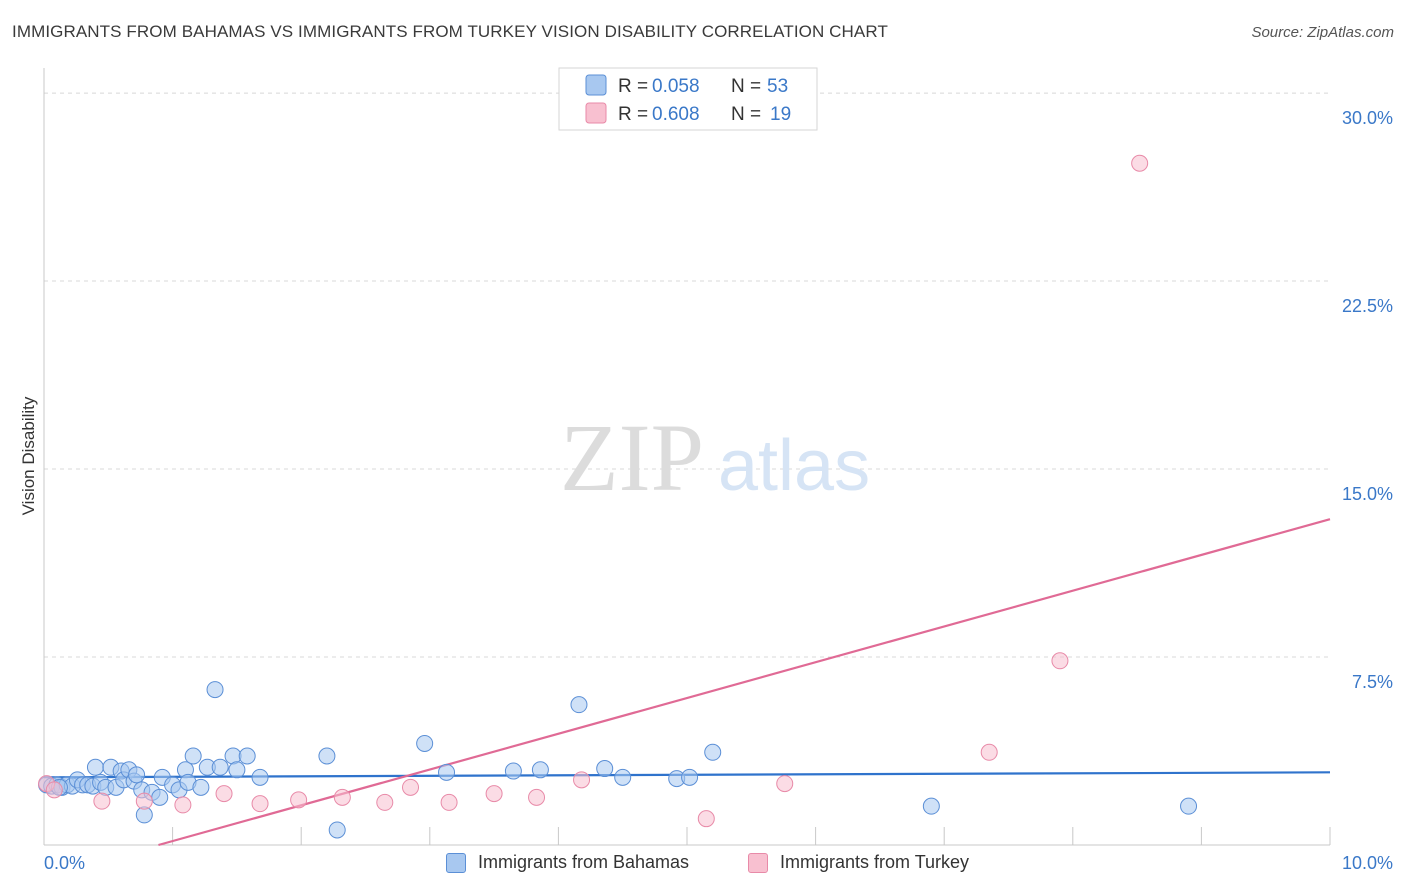 Image resolution: width=1406 pixels, height=892 pixels. Describe the element at coordinates (758, 862) in the screenshot. I see `legend-swatch-turkey-bottom` at that location.